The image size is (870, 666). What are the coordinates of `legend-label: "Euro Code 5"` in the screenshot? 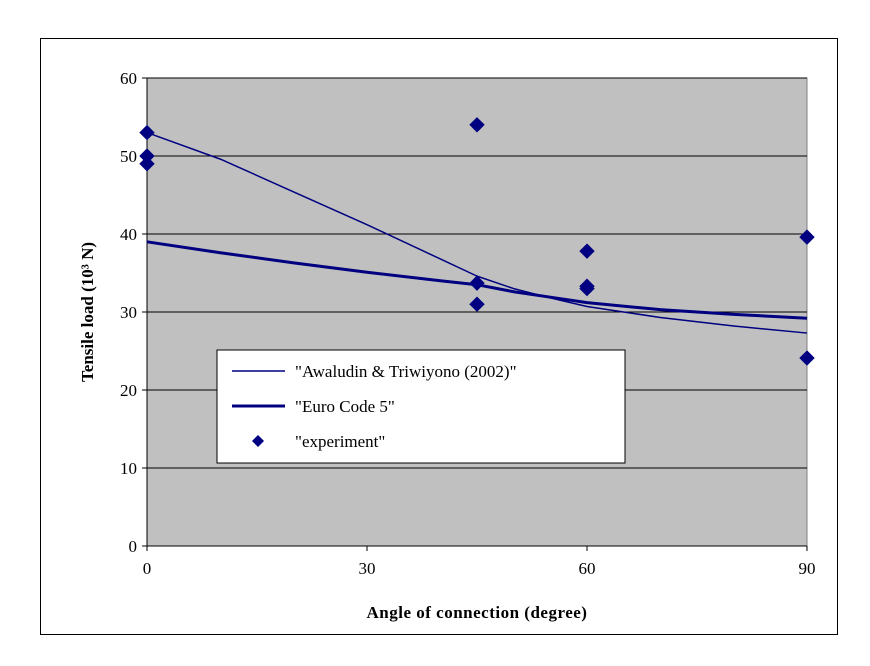 It's located at (345, 406).